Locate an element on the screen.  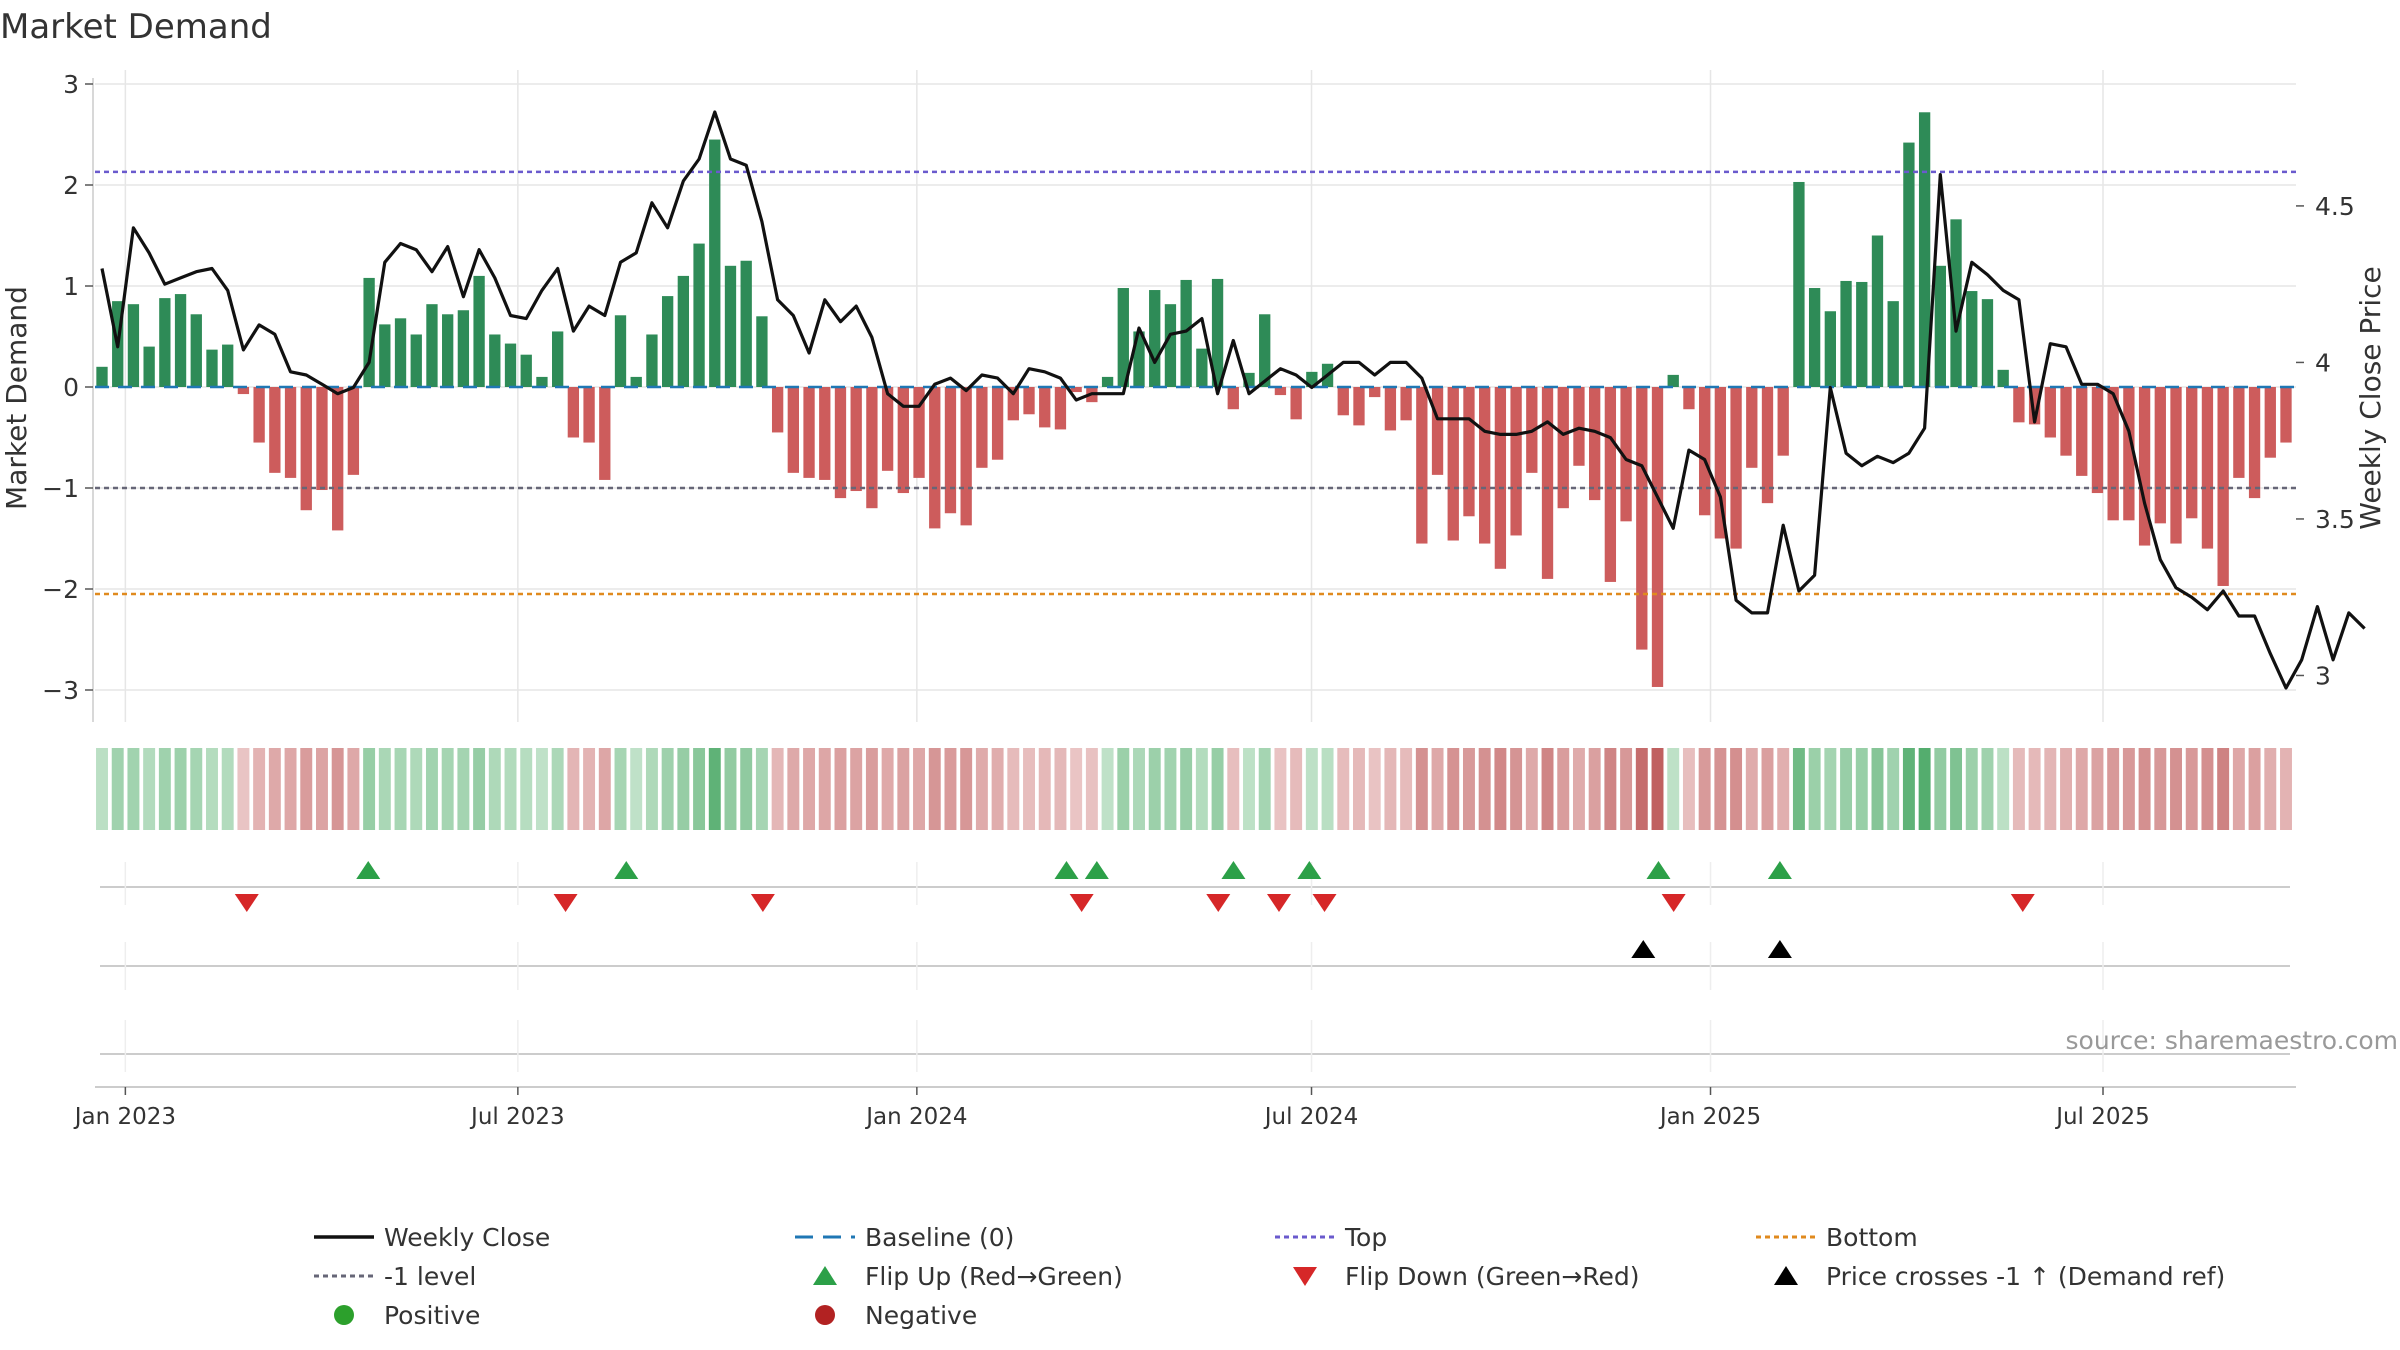
x-tick-label: Jul 2023 is located at coordinates (517, 1117).